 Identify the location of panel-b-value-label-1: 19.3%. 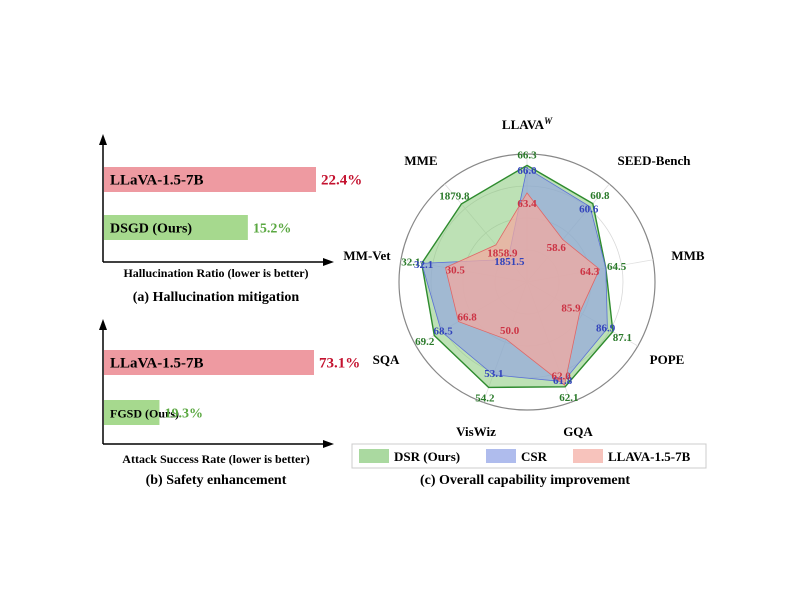
(183, 414).